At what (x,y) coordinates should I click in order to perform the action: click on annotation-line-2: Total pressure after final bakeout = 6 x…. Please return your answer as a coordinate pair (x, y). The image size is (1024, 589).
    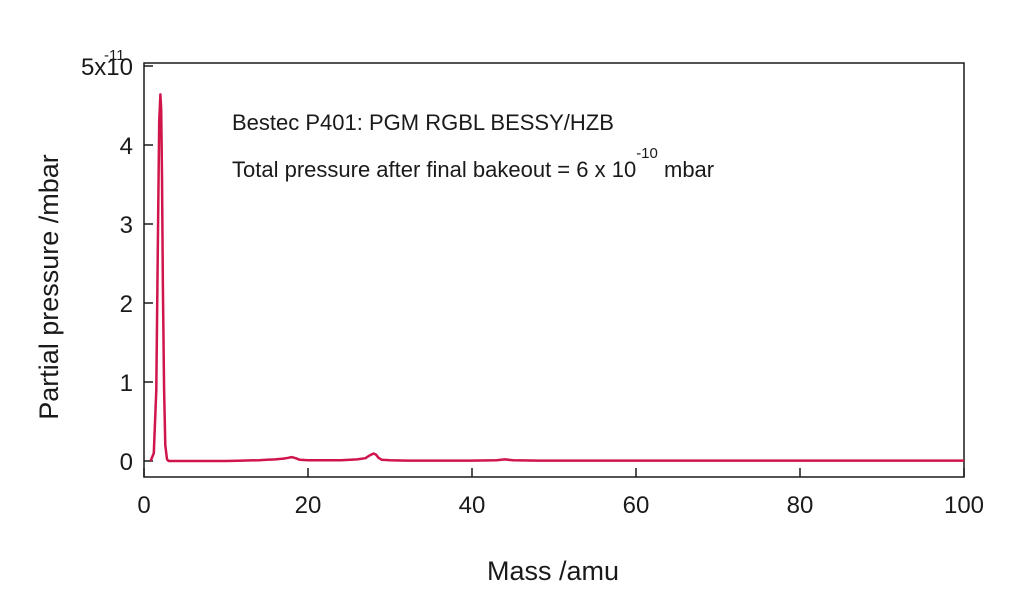
    Looking at the image, I should click on (473, 163).